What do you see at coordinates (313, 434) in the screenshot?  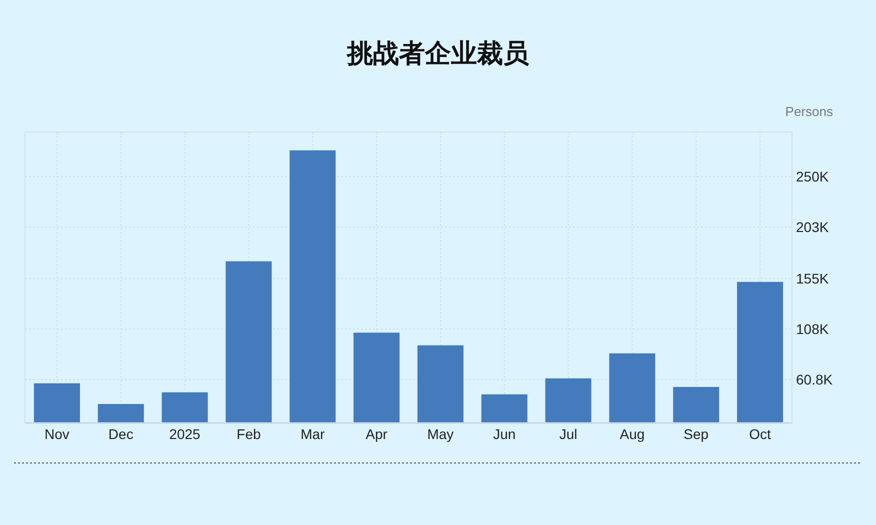 I see `x-tick-label: Mar` at bounding box center [313, 434].